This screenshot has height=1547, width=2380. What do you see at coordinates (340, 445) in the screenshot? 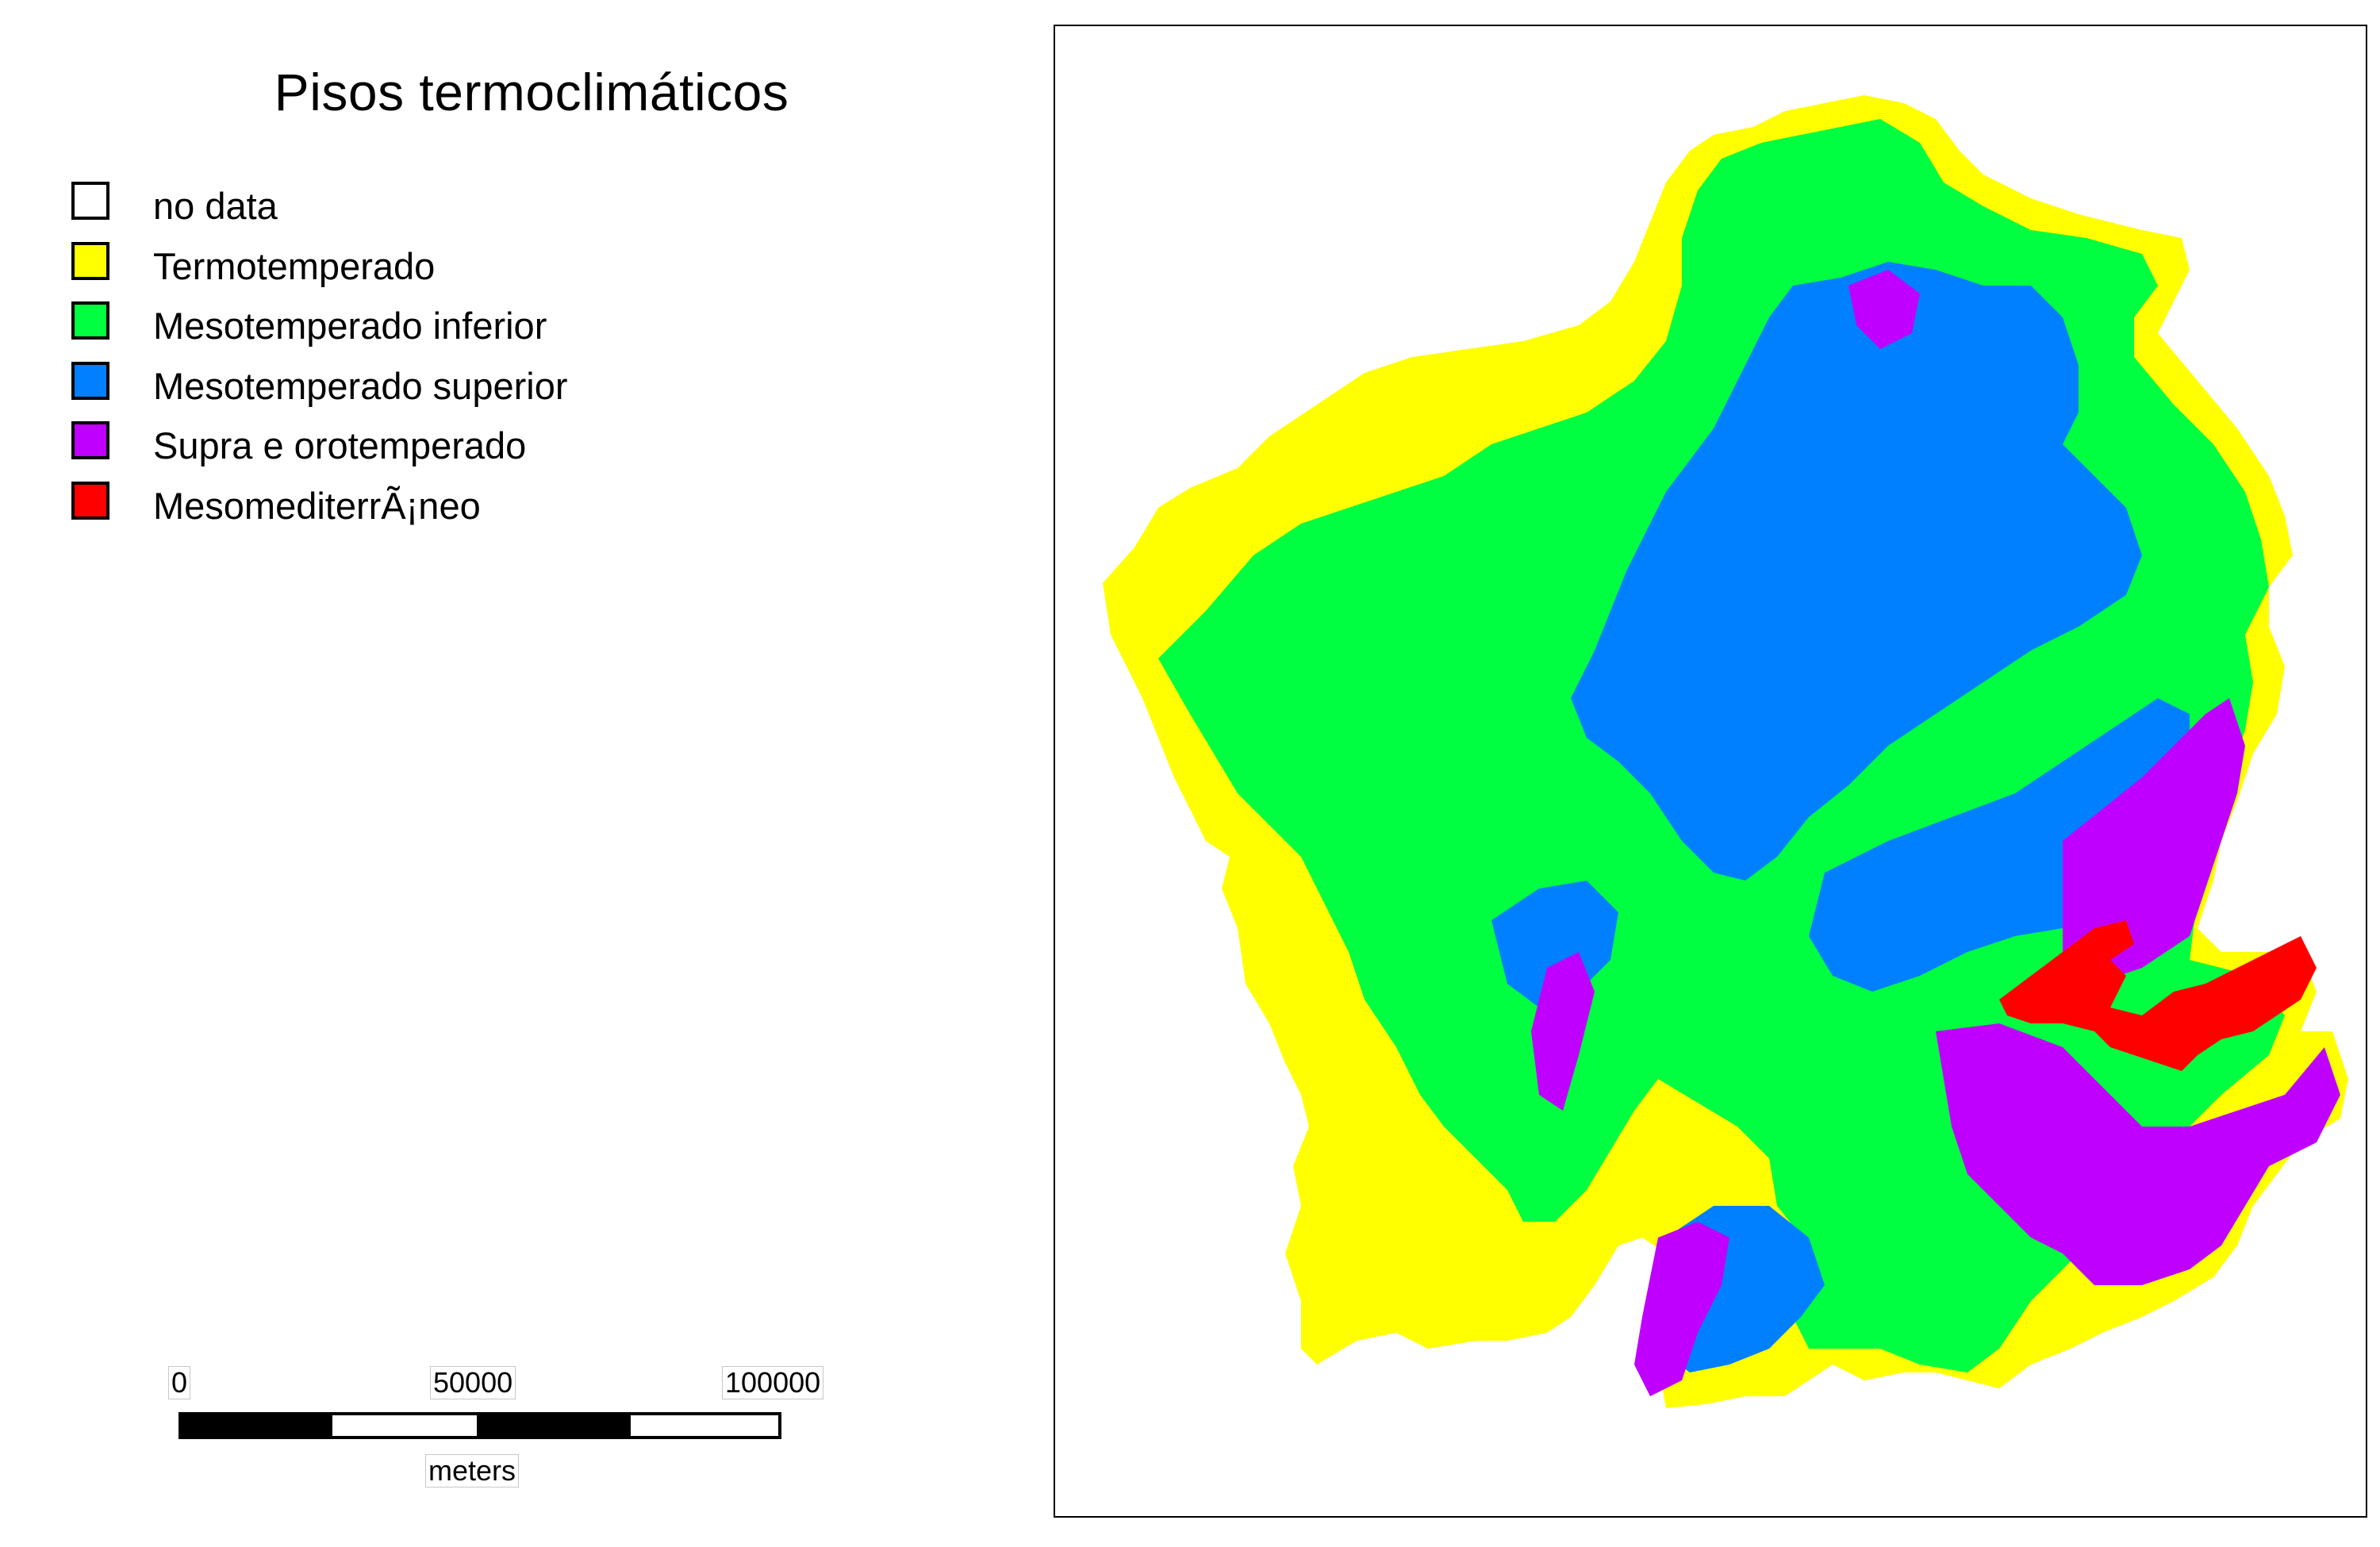
I see `legend-label-supra-orotemperado: Supra e orotemperado` at bounding box center [340, 445].